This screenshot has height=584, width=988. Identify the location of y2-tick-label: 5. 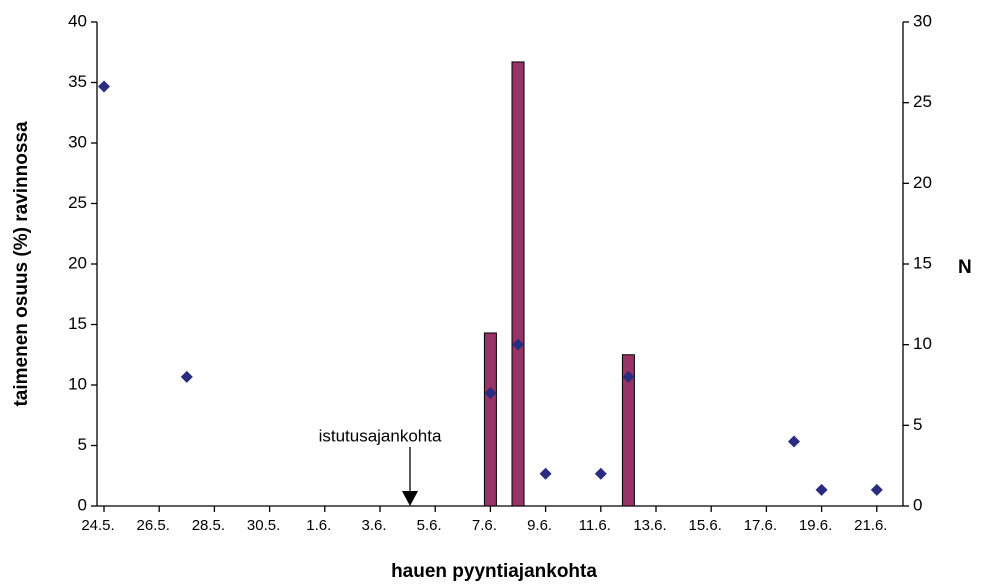
(917, 424).